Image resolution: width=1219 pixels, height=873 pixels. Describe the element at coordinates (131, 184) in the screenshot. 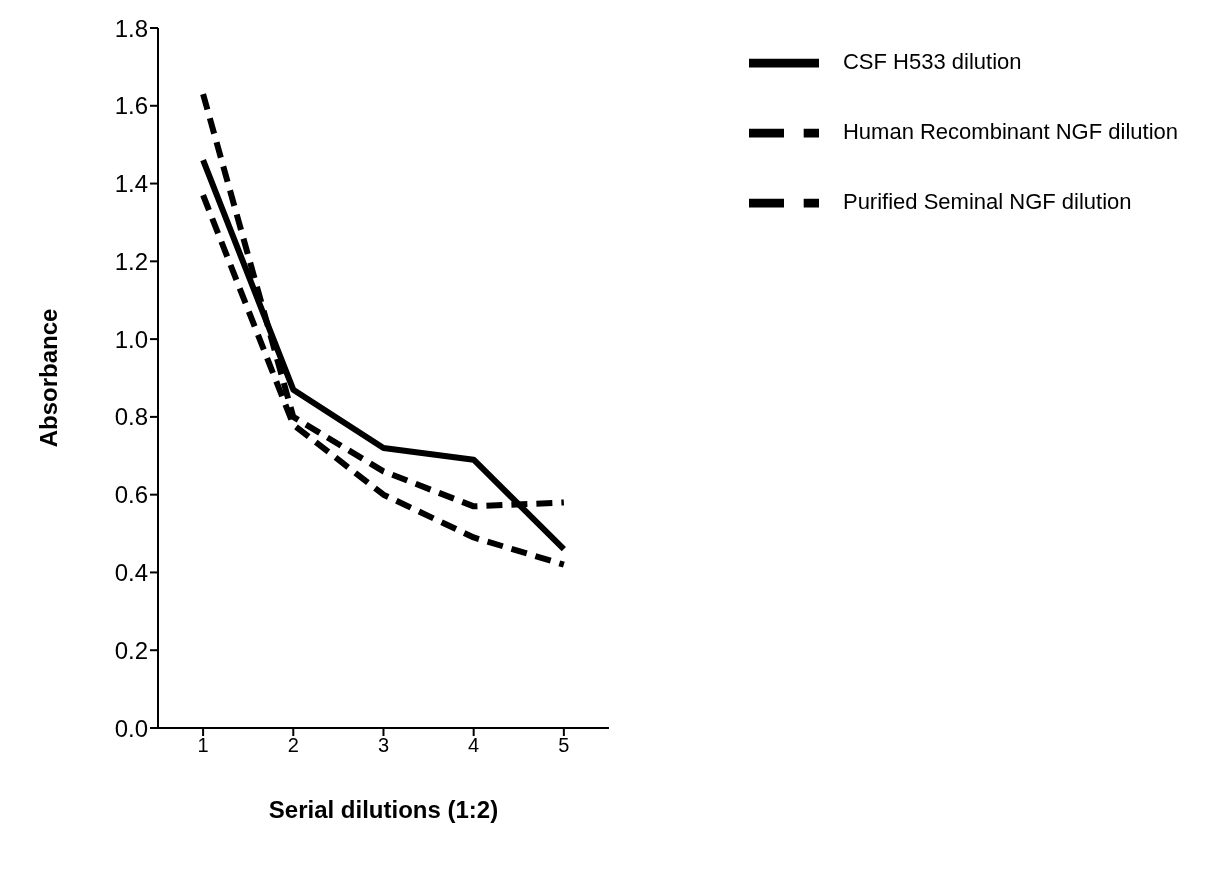

I see `y-tick-label: 1.4` at that location.